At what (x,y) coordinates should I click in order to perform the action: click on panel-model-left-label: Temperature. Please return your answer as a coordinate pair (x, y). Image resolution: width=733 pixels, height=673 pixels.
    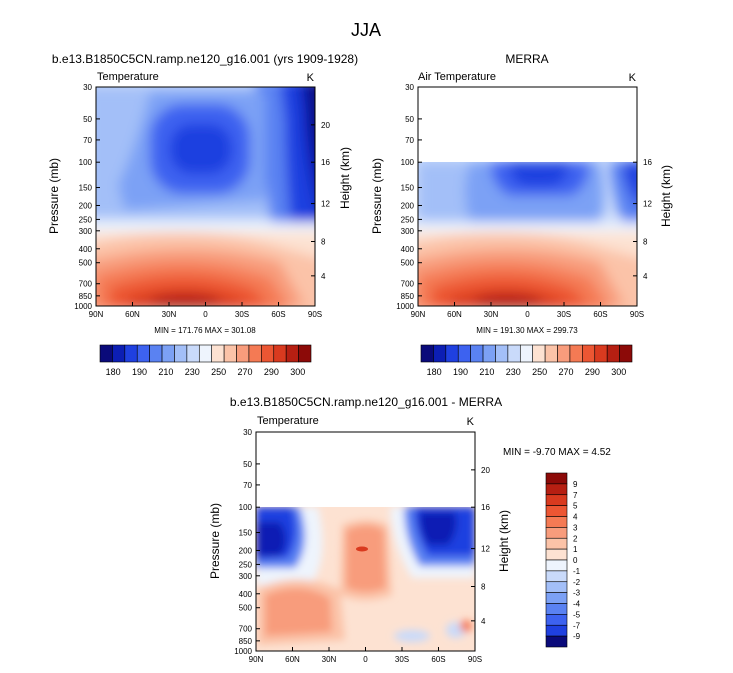
    Looking at the image, I should click on (128, 77).